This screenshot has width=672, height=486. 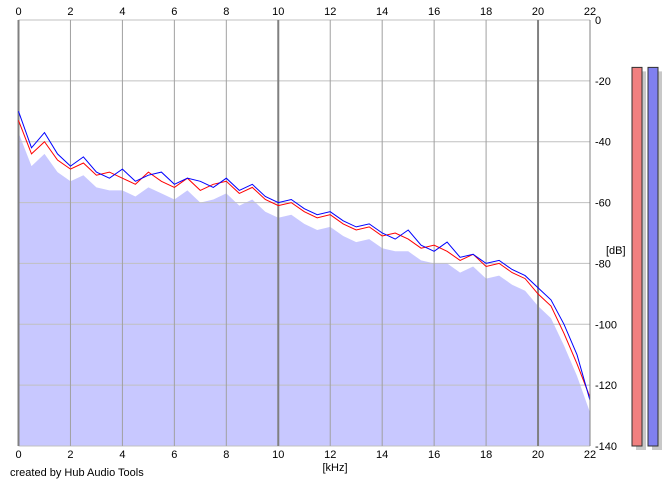 I want to click on x-tick-label-top: 4, so click(x=122, y=12).